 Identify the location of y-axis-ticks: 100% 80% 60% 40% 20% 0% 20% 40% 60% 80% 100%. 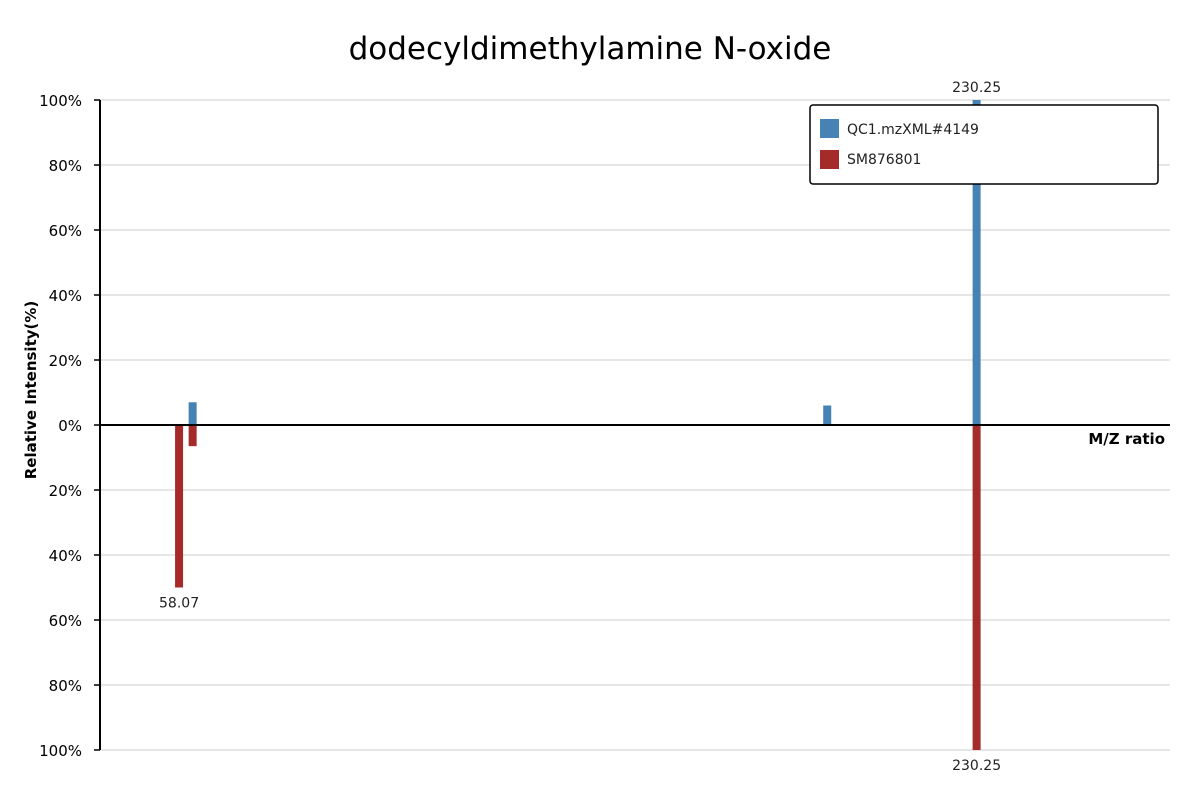
(69, 426).